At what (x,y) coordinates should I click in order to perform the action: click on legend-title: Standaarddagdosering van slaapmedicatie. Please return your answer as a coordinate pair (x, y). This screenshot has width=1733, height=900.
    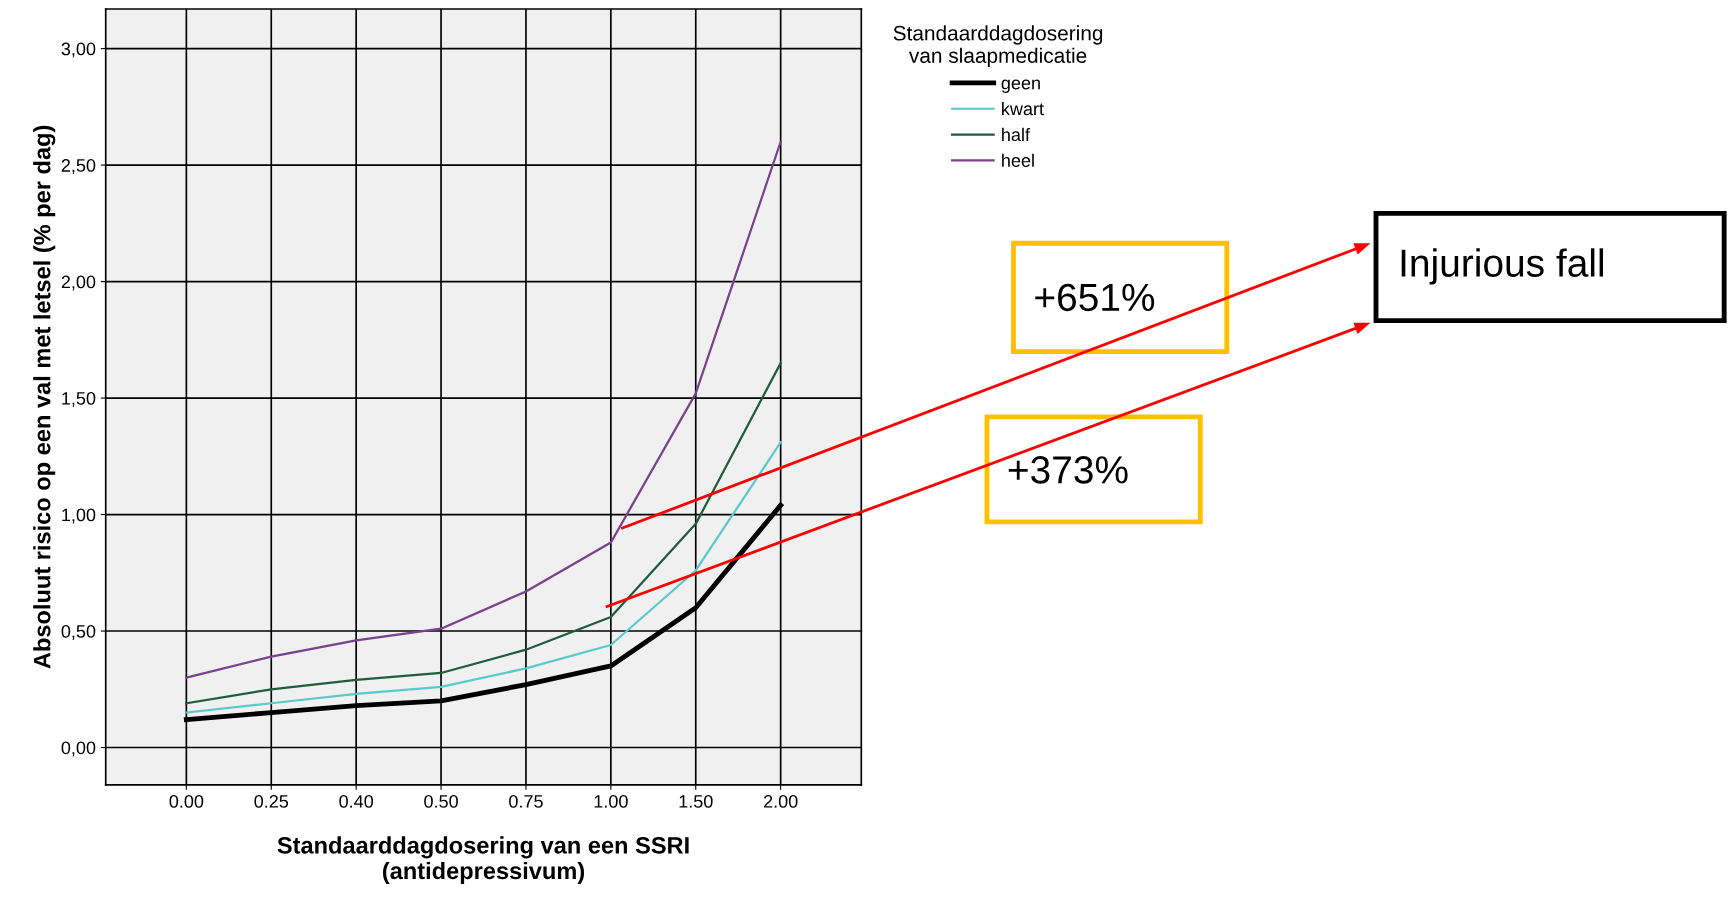
    Looking at the image, I should click on (998, 46).